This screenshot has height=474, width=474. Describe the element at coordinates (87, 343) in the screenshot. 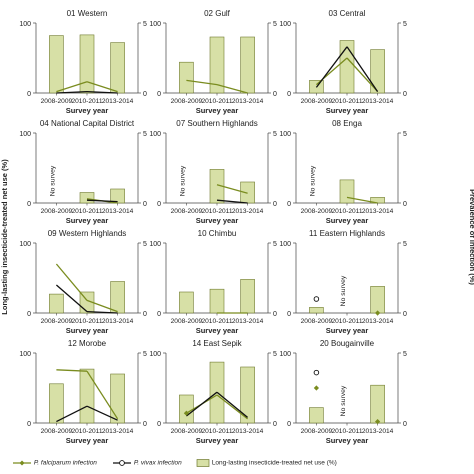

I see `panel-title: 12 Morobe` at that location.